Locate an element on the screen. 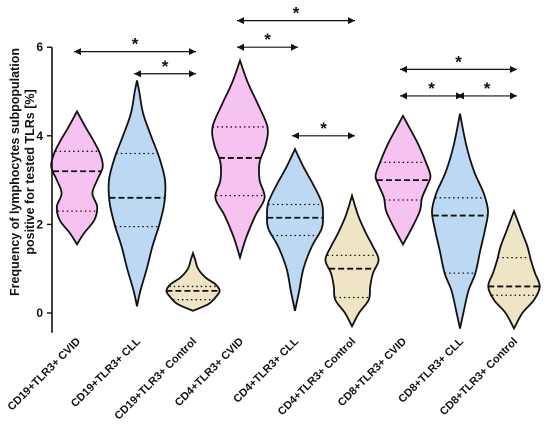 The image size is (550, 443). y-tick-label: 2 is located at coordinates (39, 224).